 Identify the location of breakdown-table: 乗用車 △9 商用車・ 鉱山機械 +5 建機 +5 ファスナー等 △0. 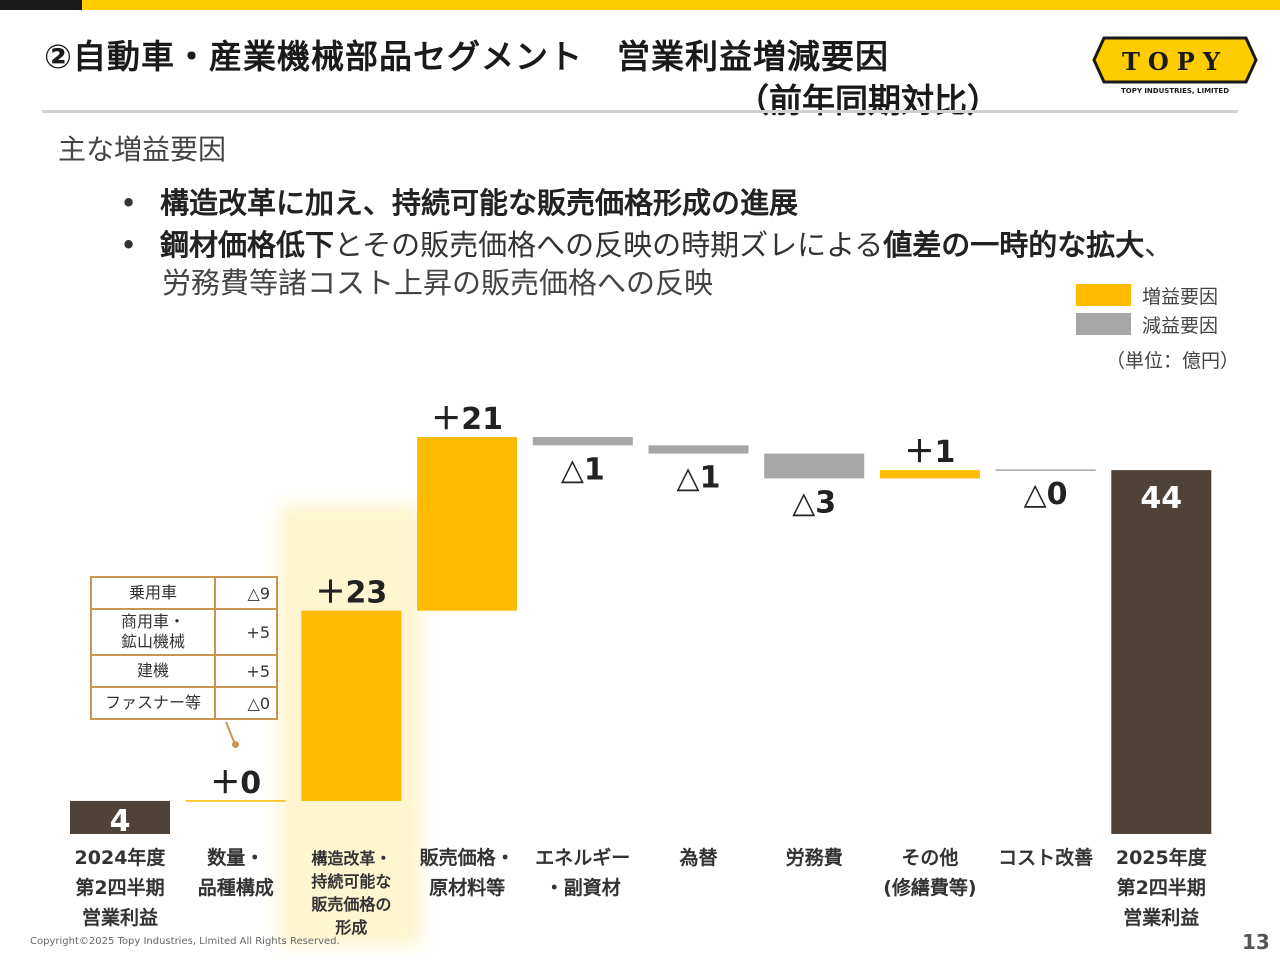
(184, 648).